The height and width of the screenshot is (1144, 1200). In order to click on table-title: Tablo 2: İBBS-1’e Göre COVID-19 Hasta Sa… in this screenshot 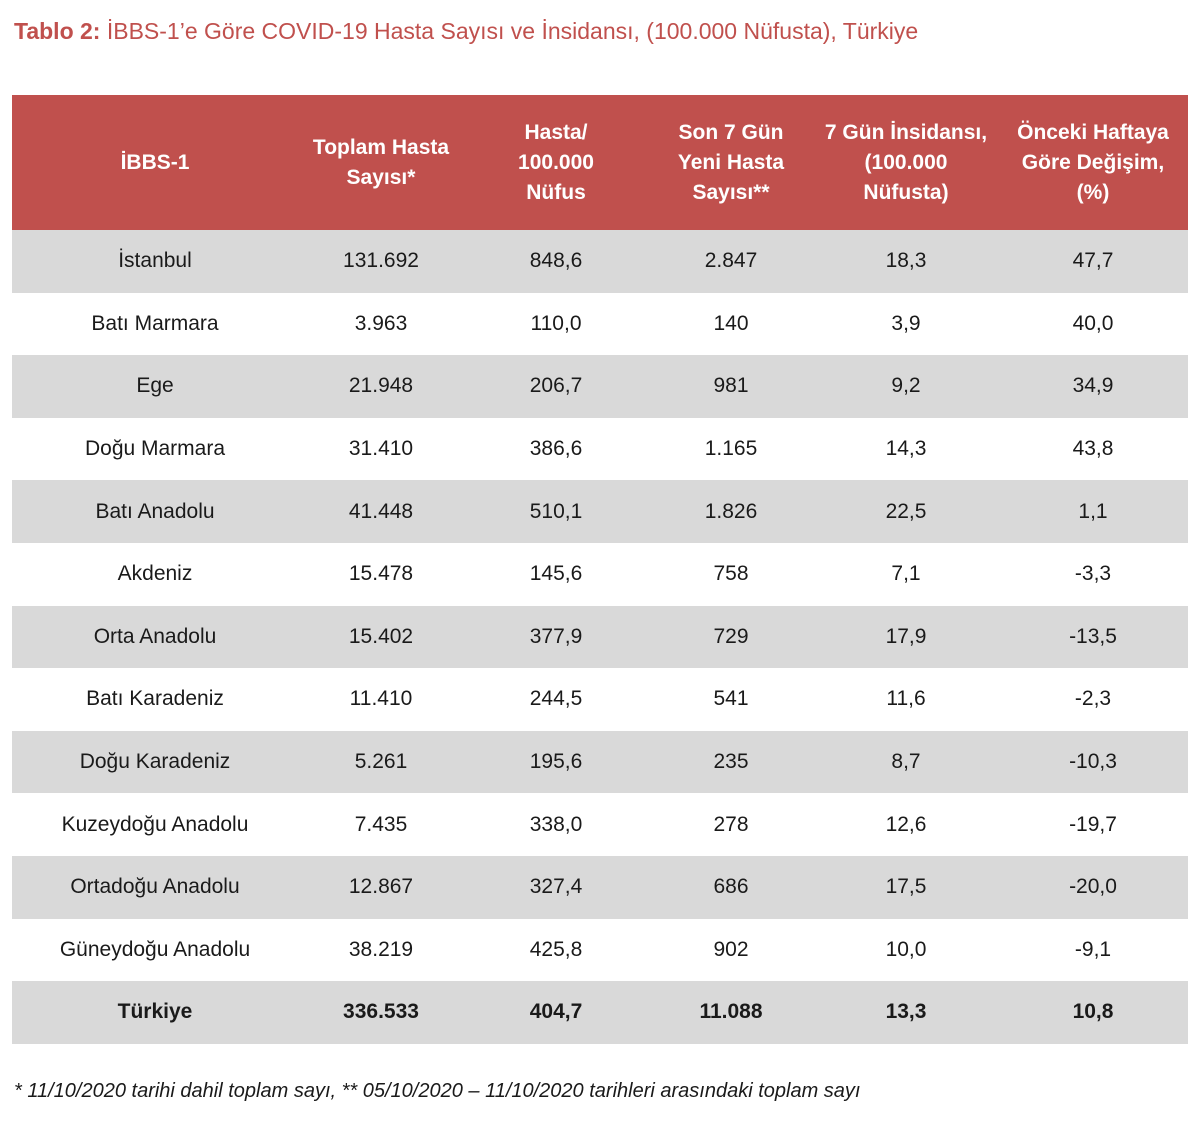, I will do `click(466, 31)`.